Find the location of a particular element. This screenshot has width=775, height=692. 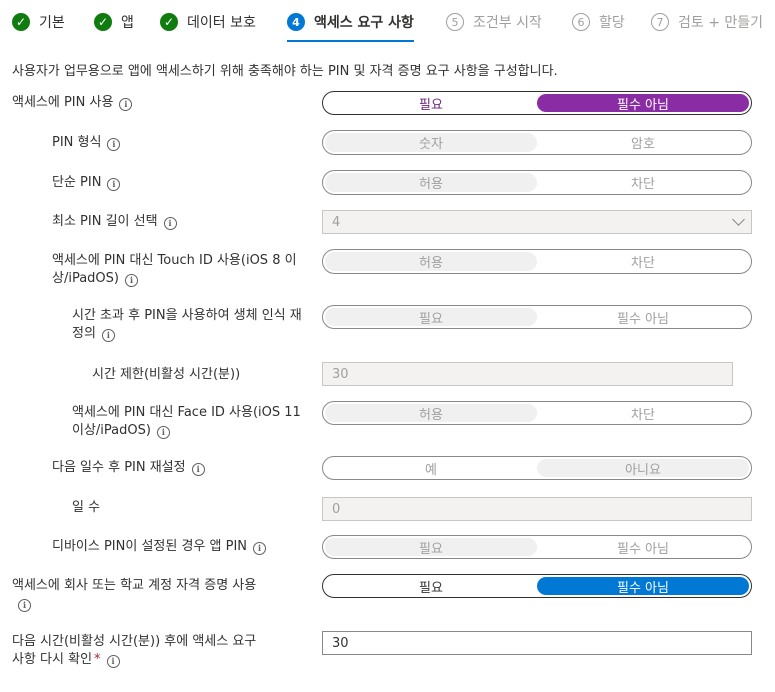

override-biometrics-label: 시간 초과 후 PIN을 사용하여 생체 인식 재정의 i is located at coordinates (187, 325).